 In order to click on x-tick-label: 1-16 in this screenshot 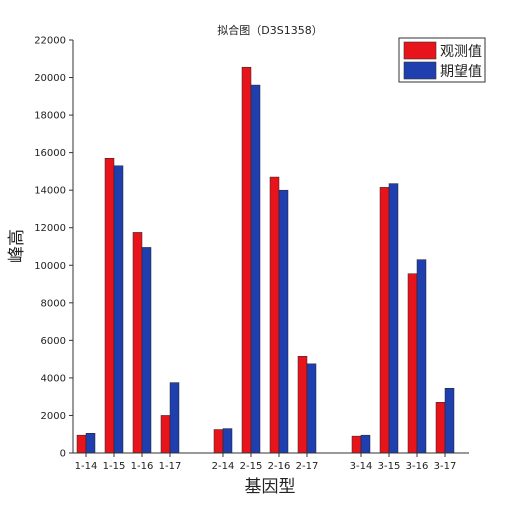, I will do `click(142, 466)`.